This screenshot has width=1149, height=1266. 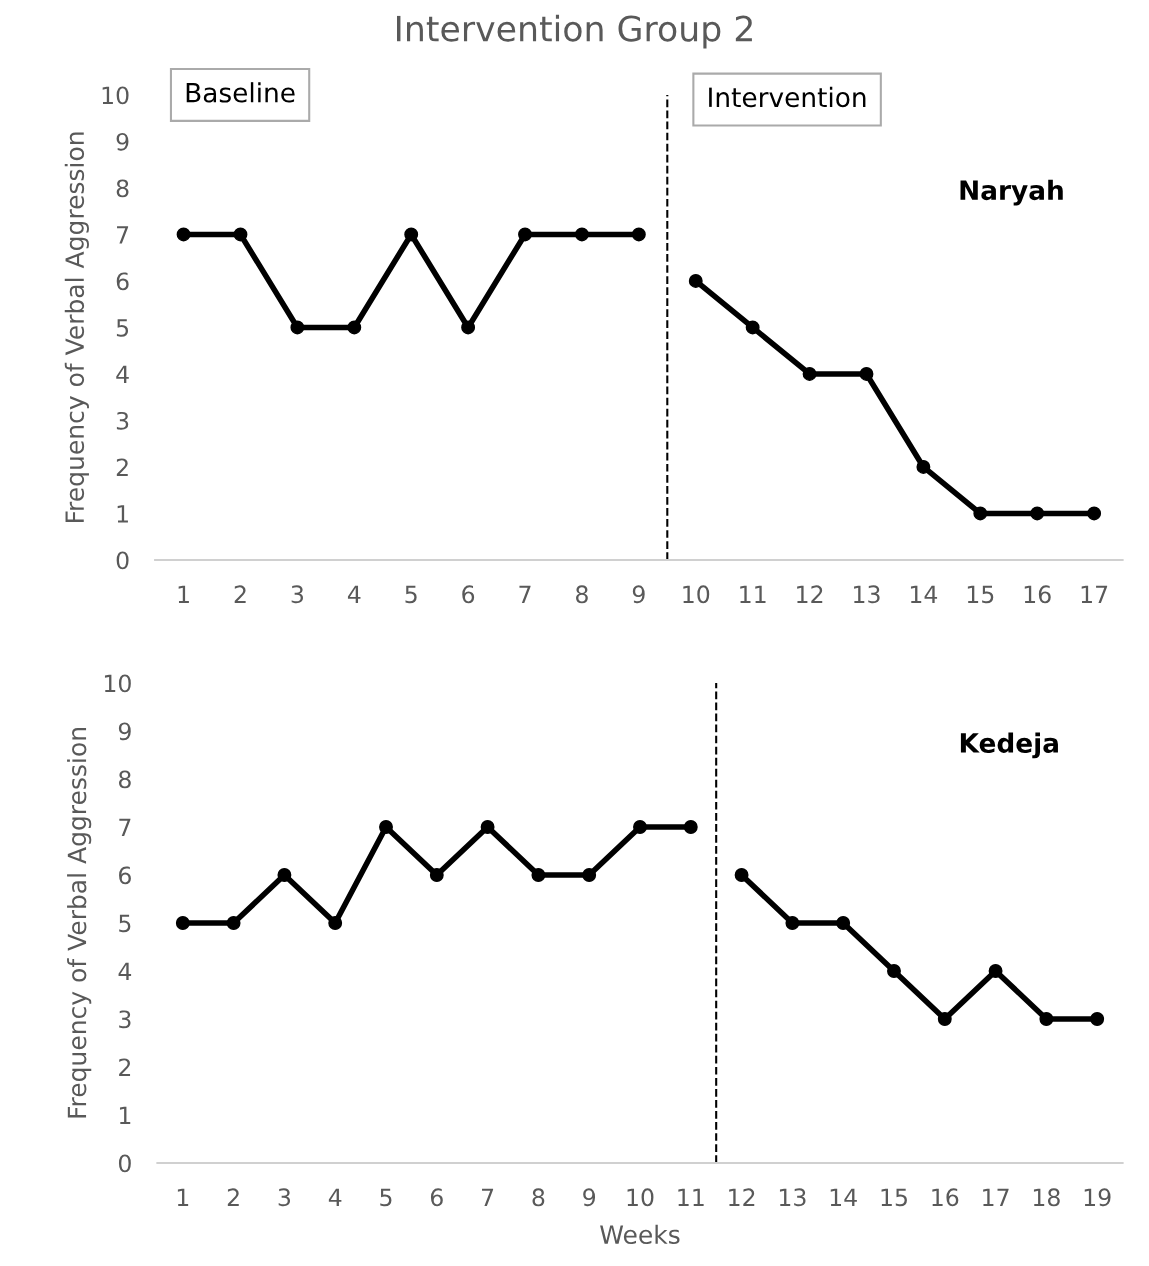 I want to click on y-tick-label: 6, so click(x=122, y=281).